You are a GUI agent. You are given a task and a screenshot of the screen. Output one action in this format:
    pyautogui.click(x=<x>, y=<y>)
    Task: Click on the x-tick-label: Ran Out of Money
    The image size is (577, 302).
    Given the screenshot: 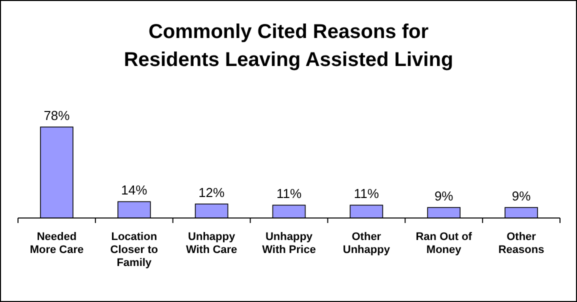 What is the action you would take?
    pyautogui.click(x=444, y=243)
    